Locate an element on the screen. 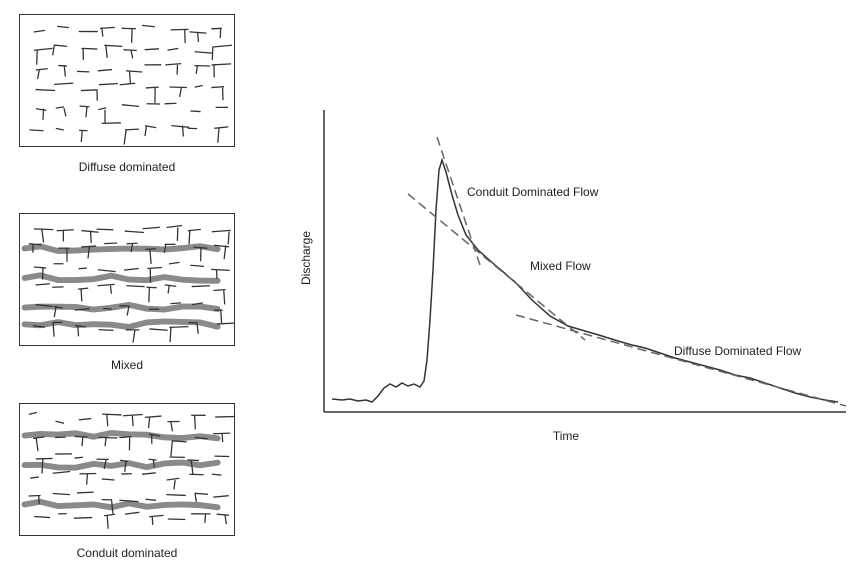 Image resolution: width=854 pixels, height=562 pixels. diffuse-panel is located at coordinates (127, 80).